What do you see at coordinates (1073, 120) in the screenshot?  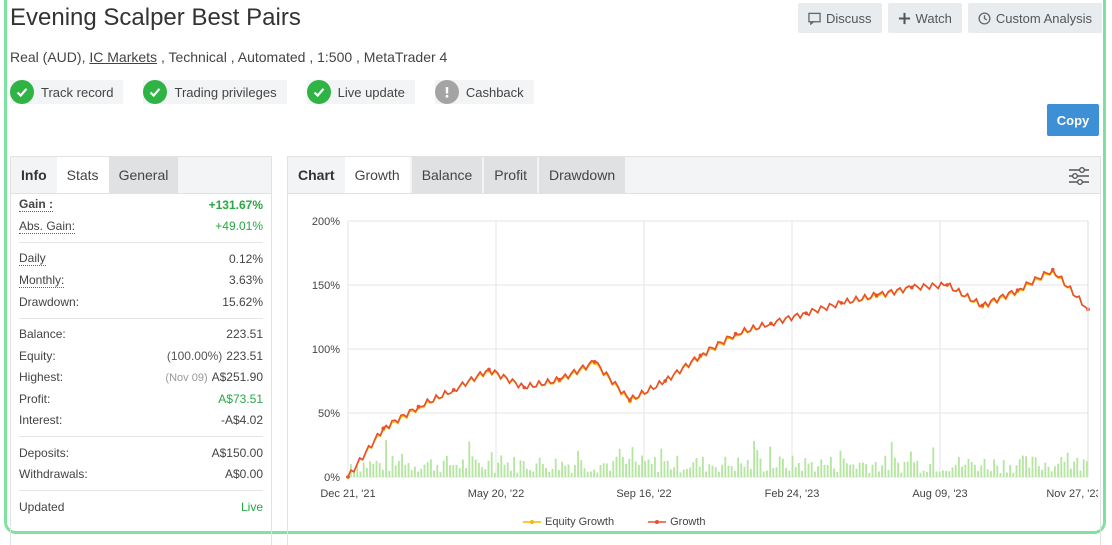 I see `copy-button: Copy` at bounding box center [1073, 120].